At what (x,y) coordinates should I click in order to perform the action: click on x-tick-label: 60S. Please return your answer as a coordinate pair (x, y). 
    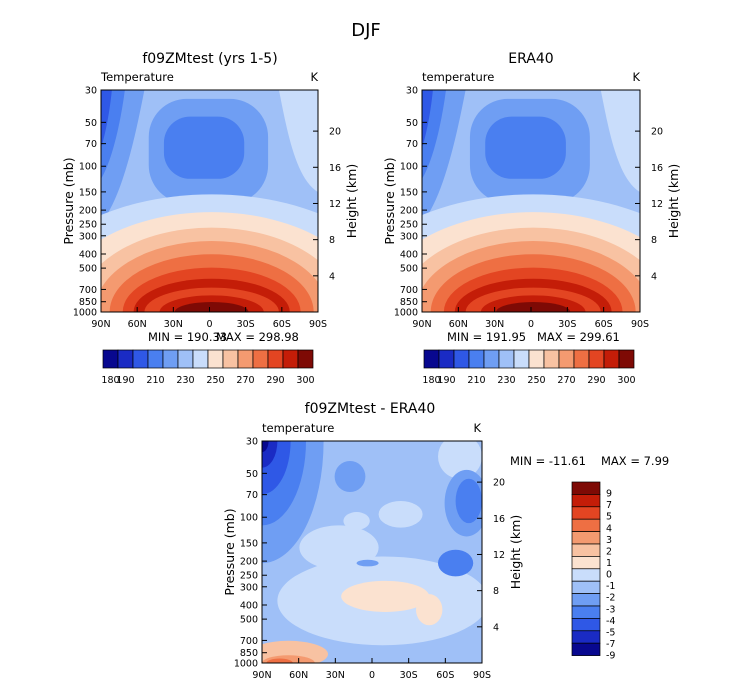
    Looking at the image, I should click on (604, 324).